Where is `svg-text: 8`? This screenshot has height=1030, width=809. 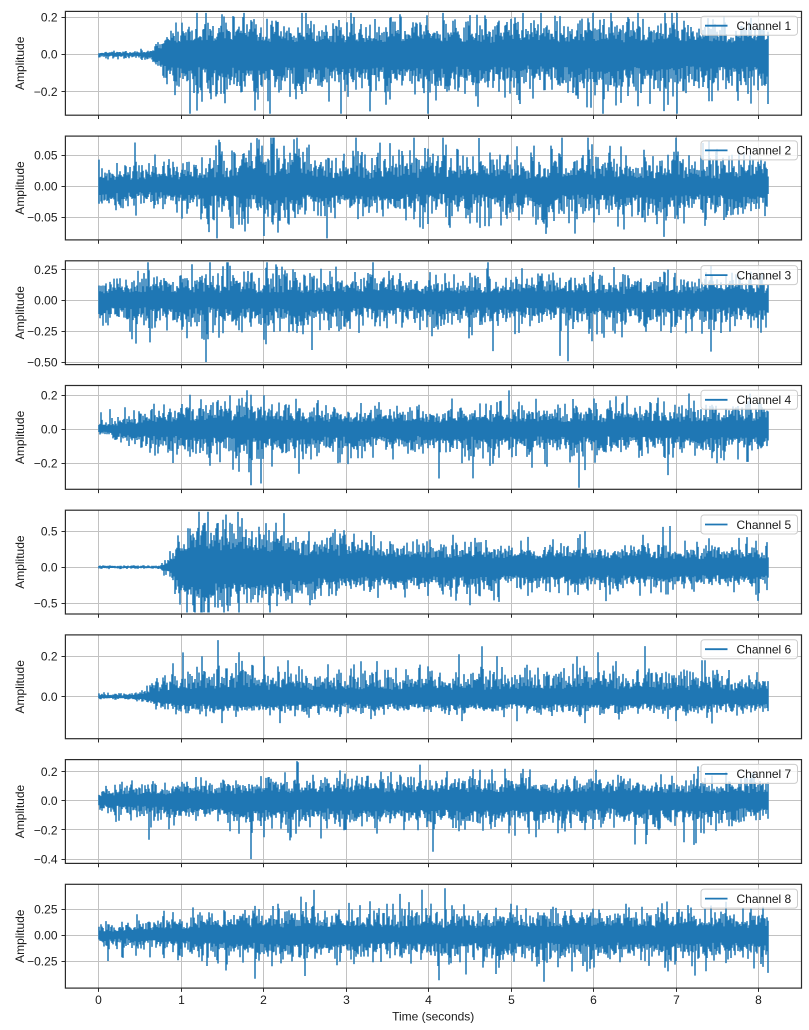 svg-text: 8 is located at coordinates (758, 1000).